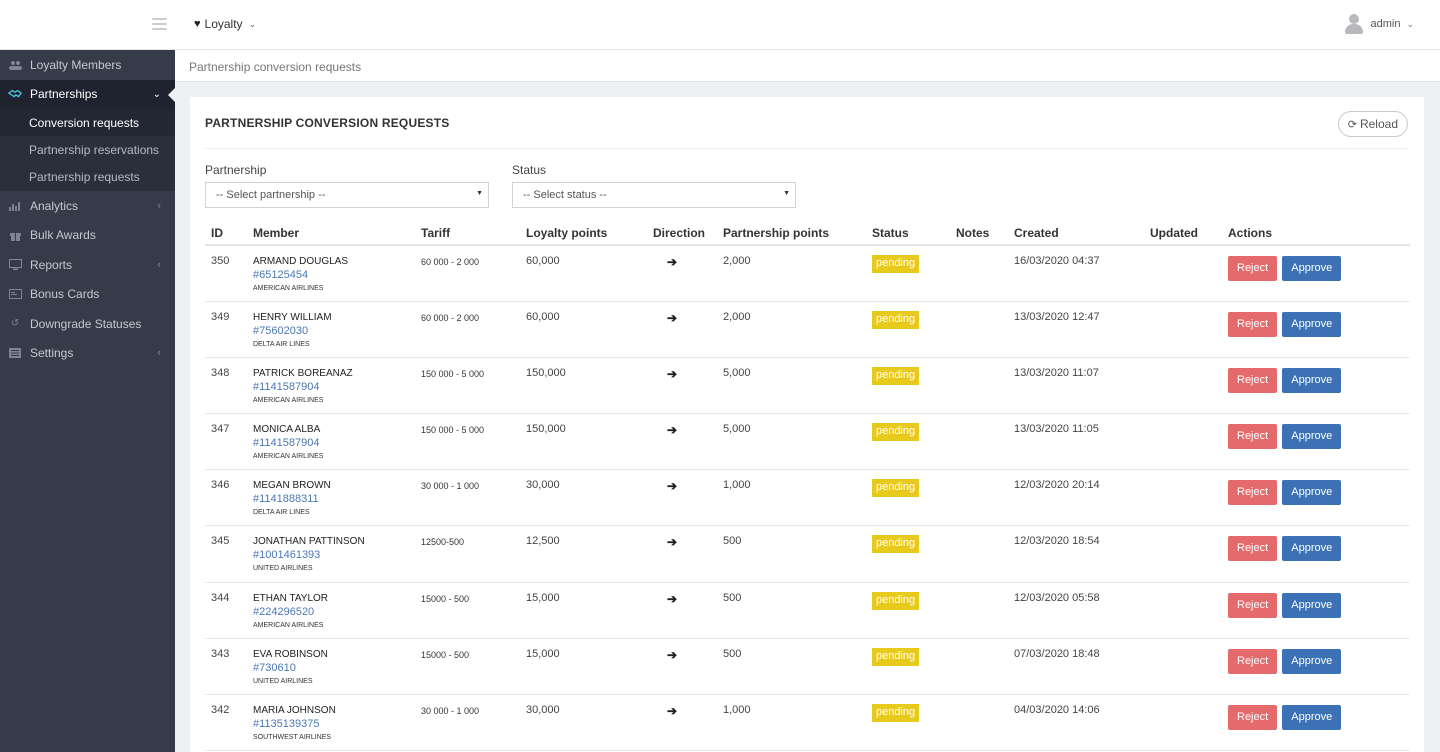  I want to click on user-menu: admin ⌄, so click(1379, 24).